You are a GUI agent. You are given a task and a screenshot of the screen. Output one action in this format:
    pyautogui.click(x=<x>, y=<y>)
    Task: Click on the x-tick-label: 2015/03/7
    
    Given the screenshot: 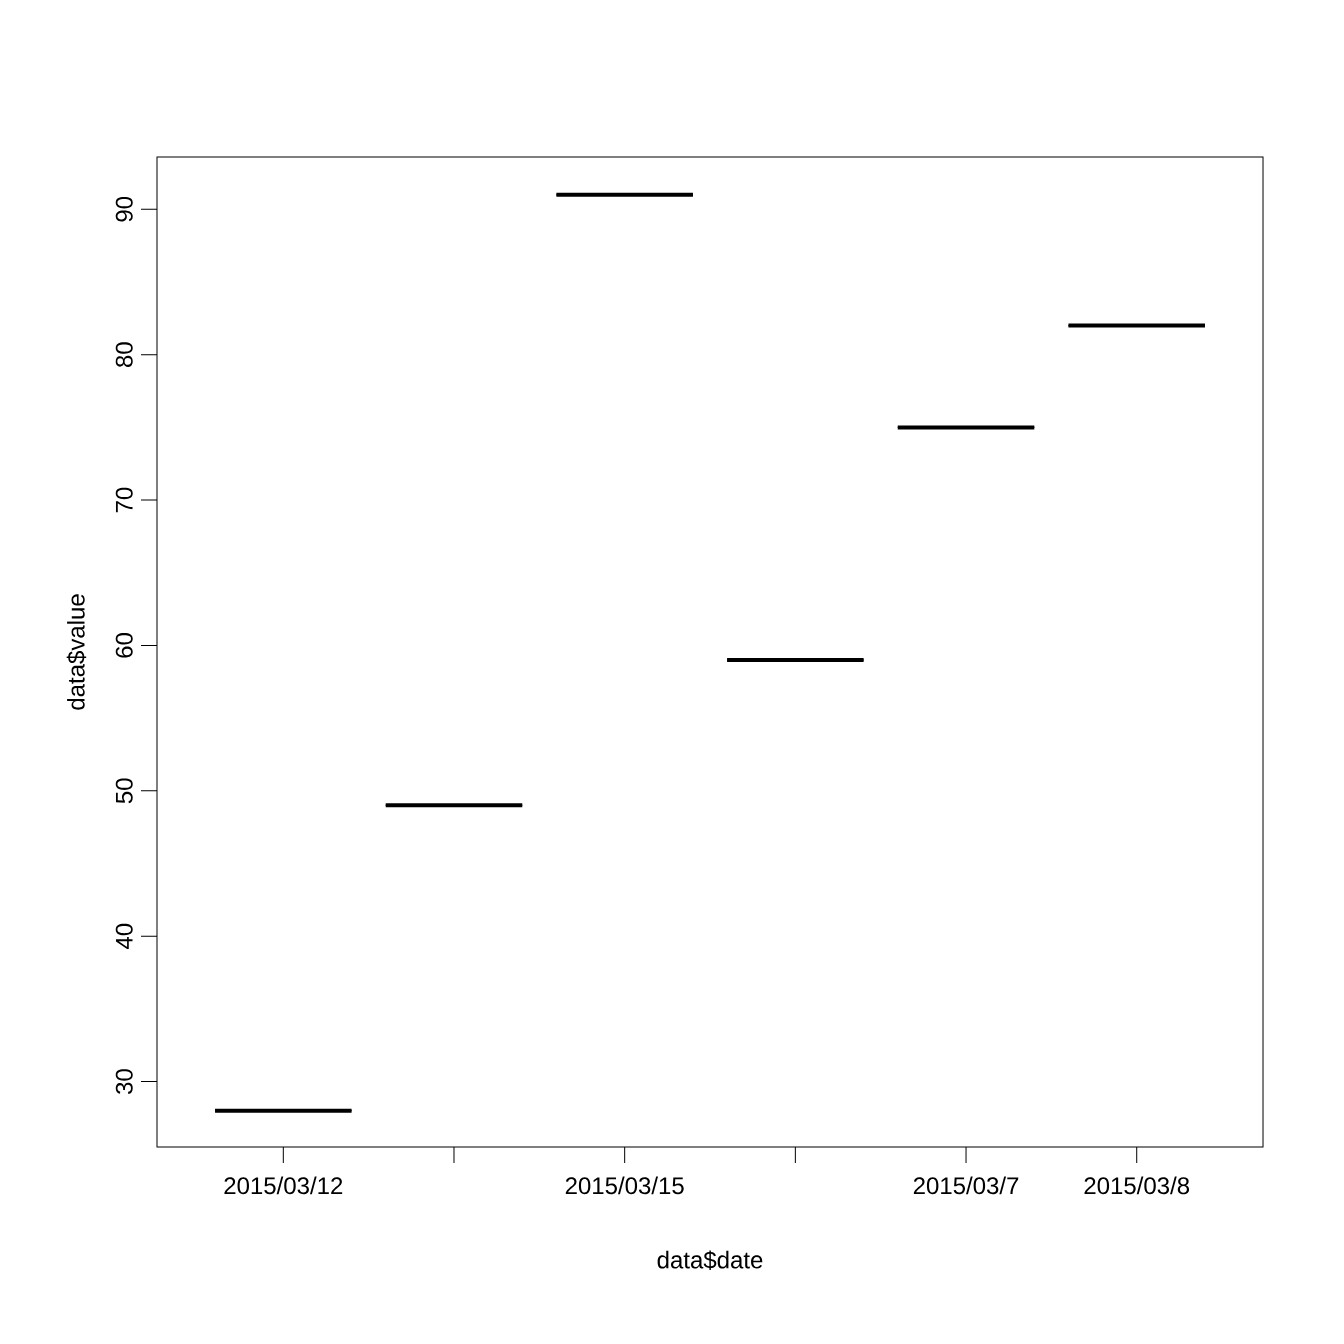 What is the action you would take?
    pyautogui.click(x=966, y=1185)
    